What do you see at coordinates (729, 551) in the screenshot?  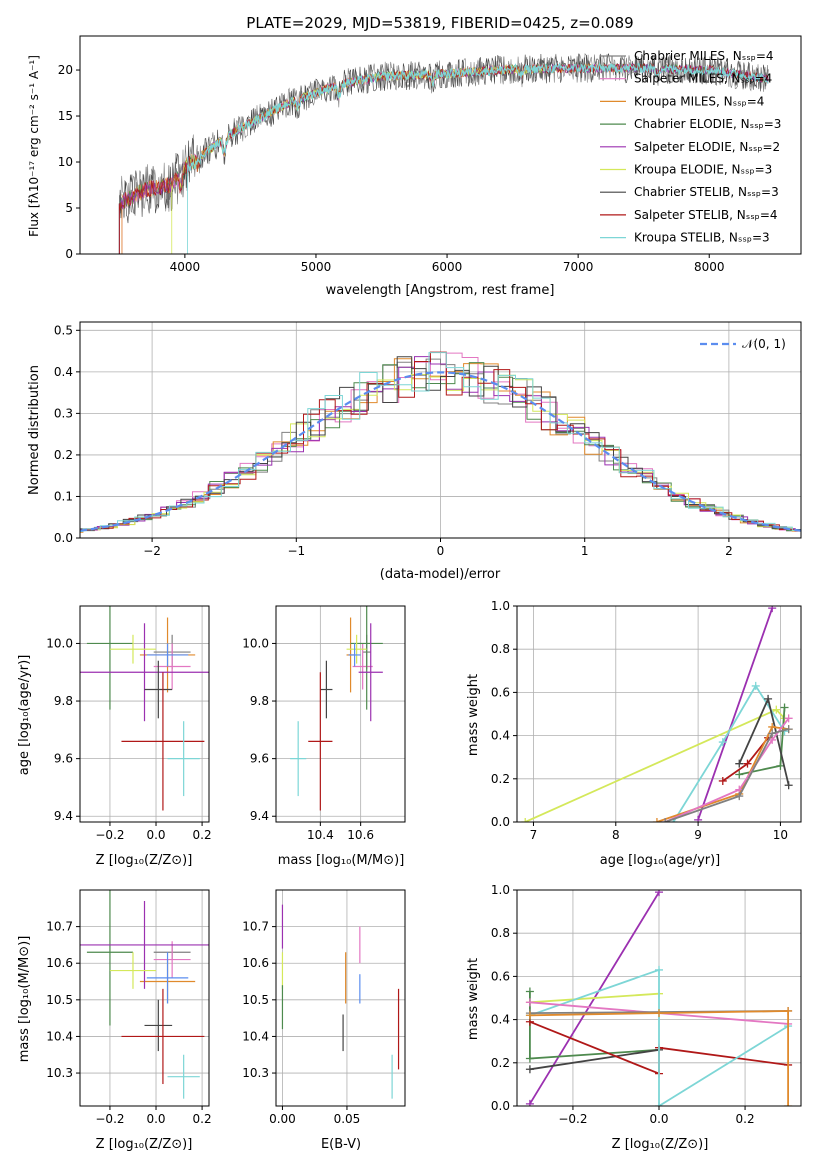 I see `x-tick-label: 2` at bounding box center [729, 551].